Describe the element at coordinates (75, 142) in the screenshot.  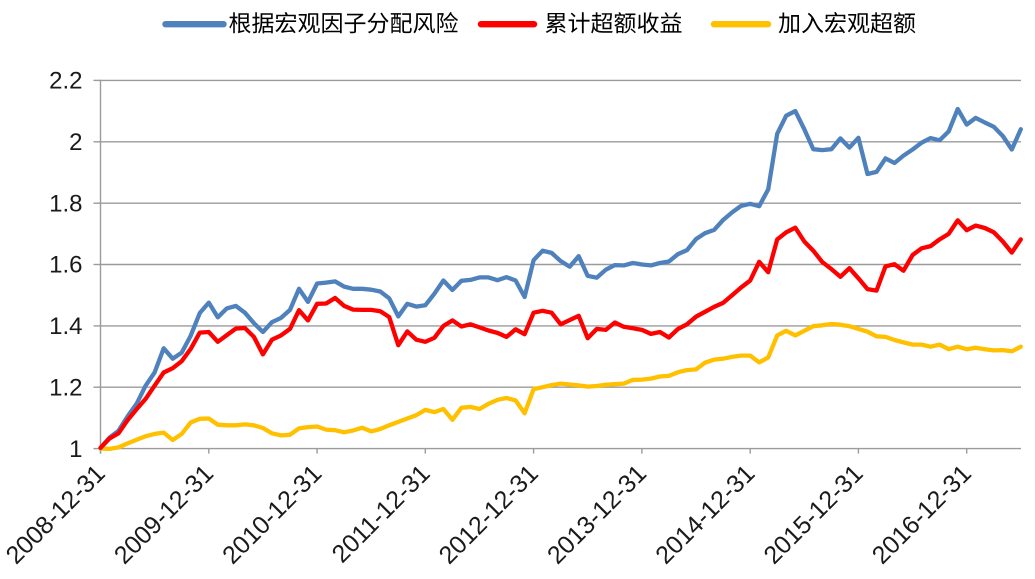
I see `svg-text: 2` at that location.